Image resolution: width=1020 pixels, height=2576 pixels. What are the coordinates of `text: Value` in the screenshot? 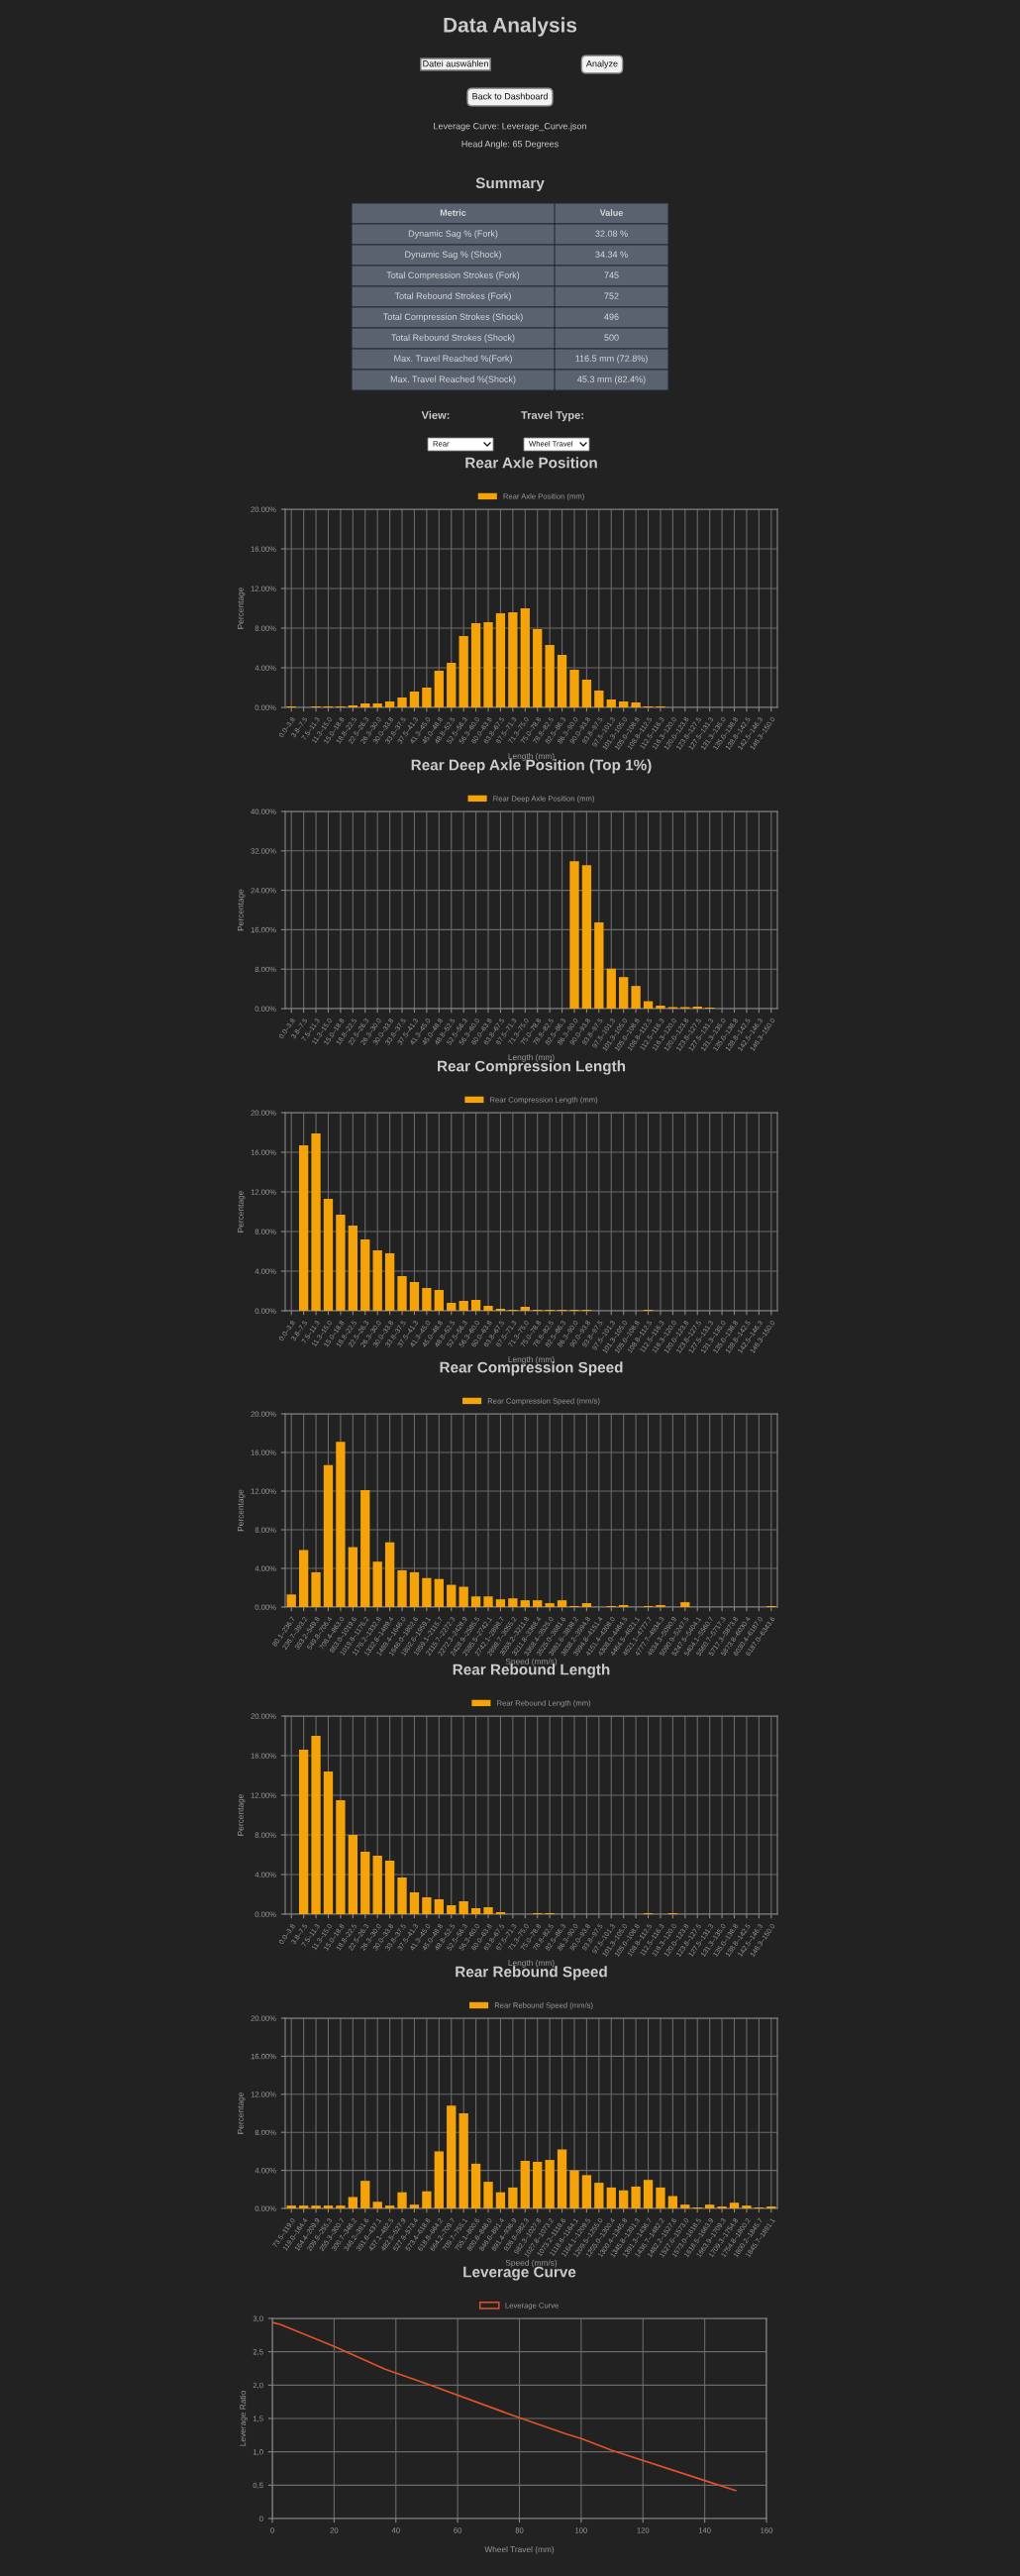 It's located at (611, 212).